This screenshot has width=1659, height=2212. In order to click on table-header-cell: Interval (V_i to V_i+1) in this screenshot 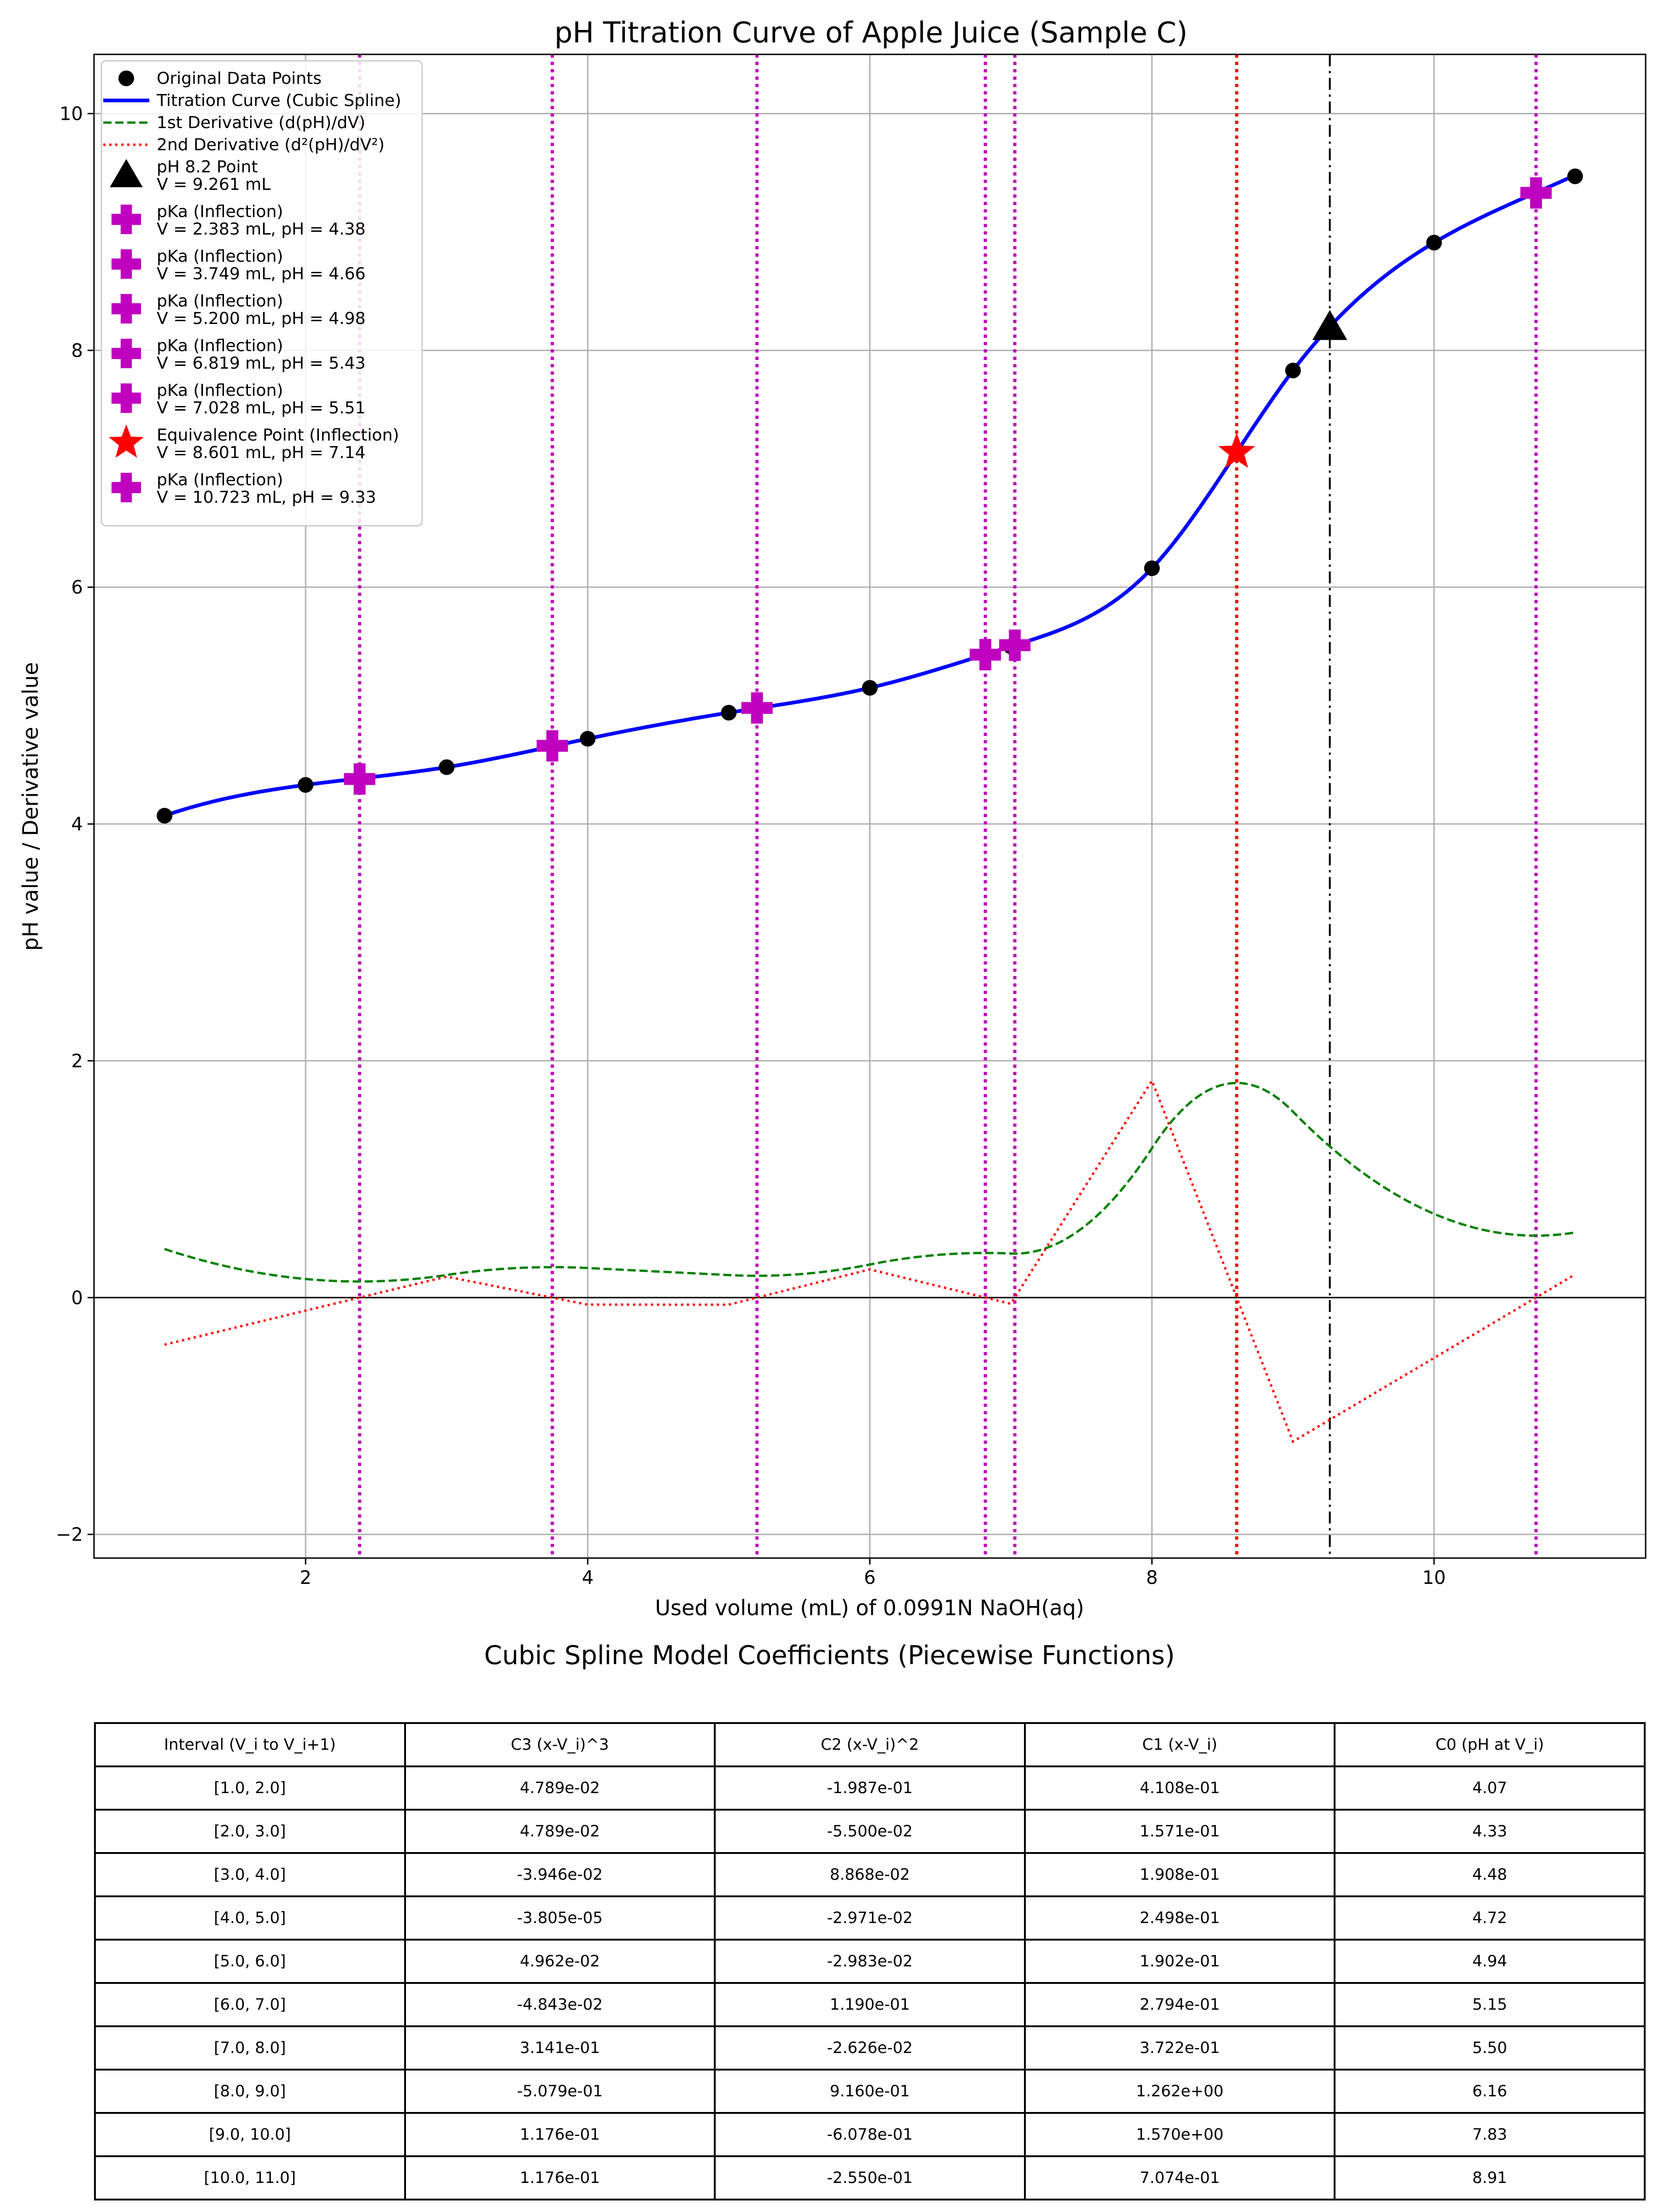, I will do `click(250, 1744)`.